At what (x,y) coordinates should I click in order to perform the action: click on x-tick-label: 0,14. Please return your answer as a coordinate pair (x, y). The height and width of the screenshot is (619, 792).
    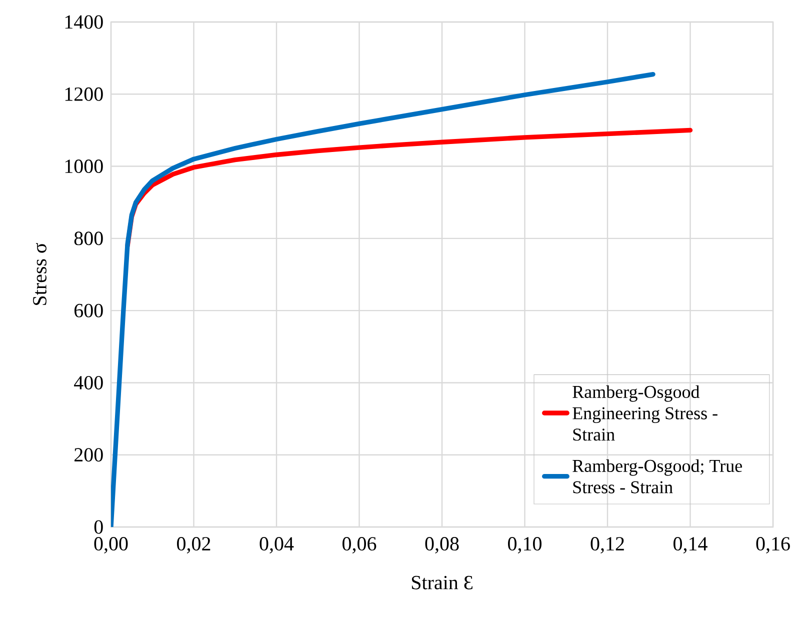
    Looking at the image, I should click on (691, 545).